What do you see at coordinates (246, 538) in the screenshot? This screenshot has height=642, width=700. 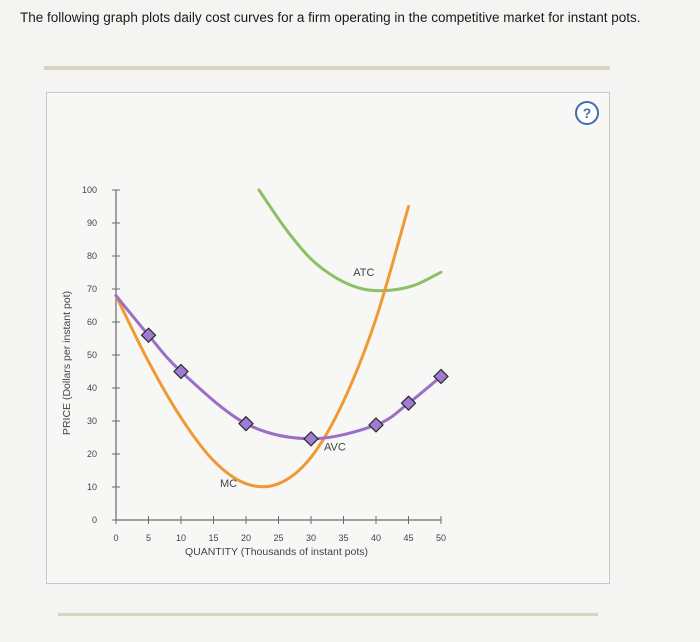 I see `x-tick-label: 20` at bounding box center [246, 538].